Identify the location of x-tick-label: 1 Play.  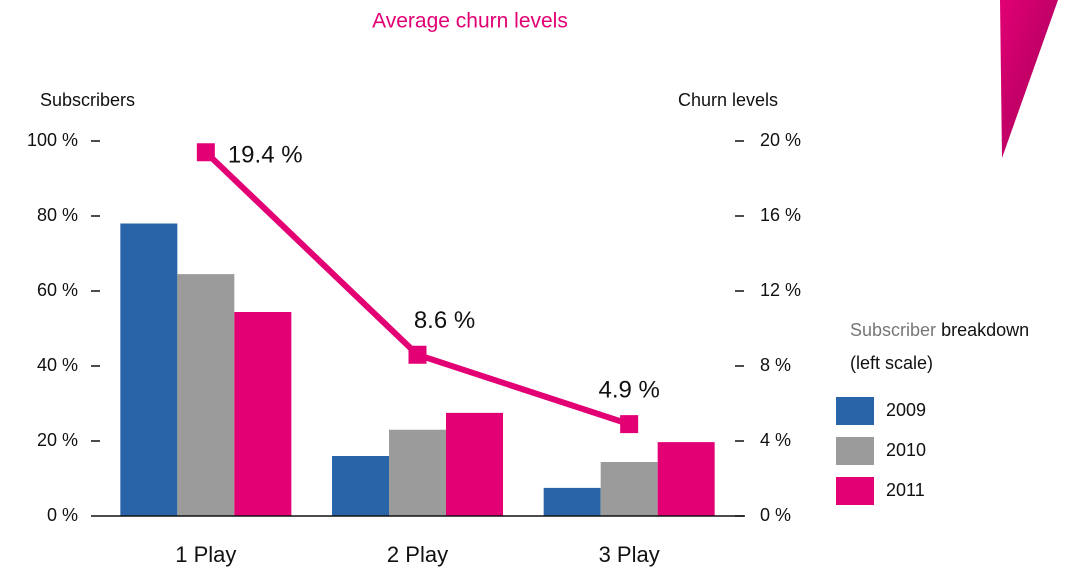
(205, 554).